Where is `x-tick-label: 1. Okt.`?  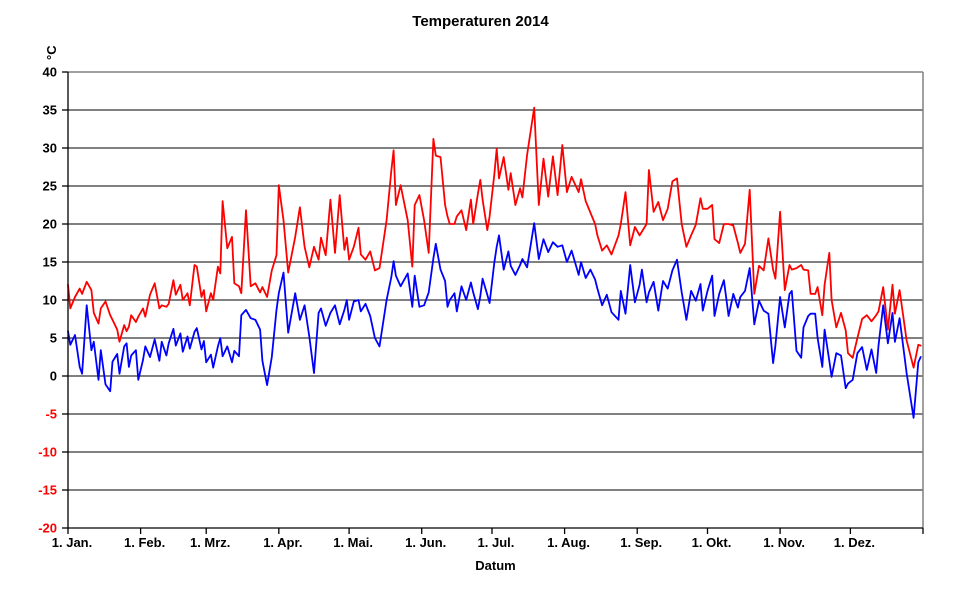 x-tick-label: 1. Okt. is located at coordinates (712, 542).